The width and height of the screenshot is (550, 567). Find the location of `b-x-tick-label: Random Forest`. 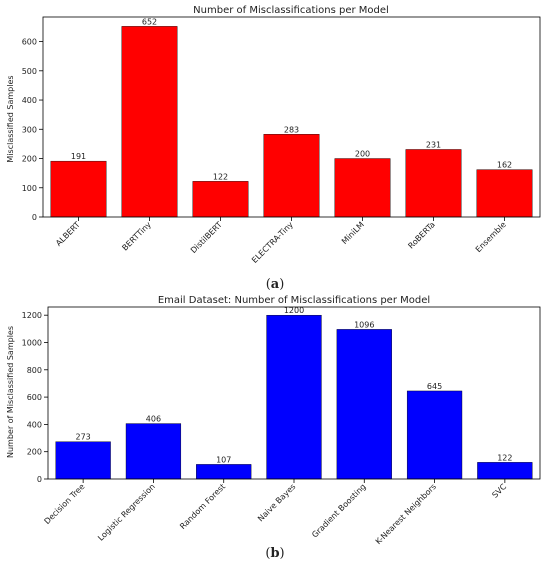

b-x-tick-label: Random Forest is located at coordinates (202, 506).